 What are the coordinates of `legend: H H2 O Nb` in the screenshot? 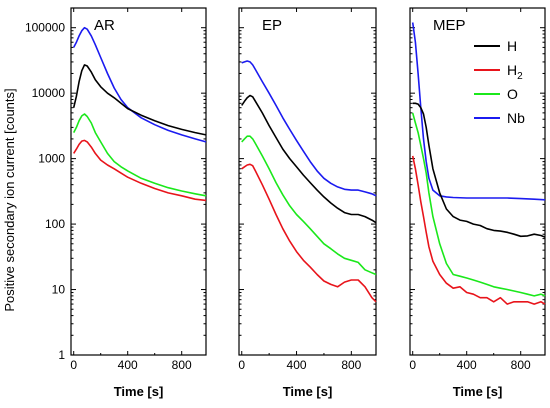 It's located at (499, 82).